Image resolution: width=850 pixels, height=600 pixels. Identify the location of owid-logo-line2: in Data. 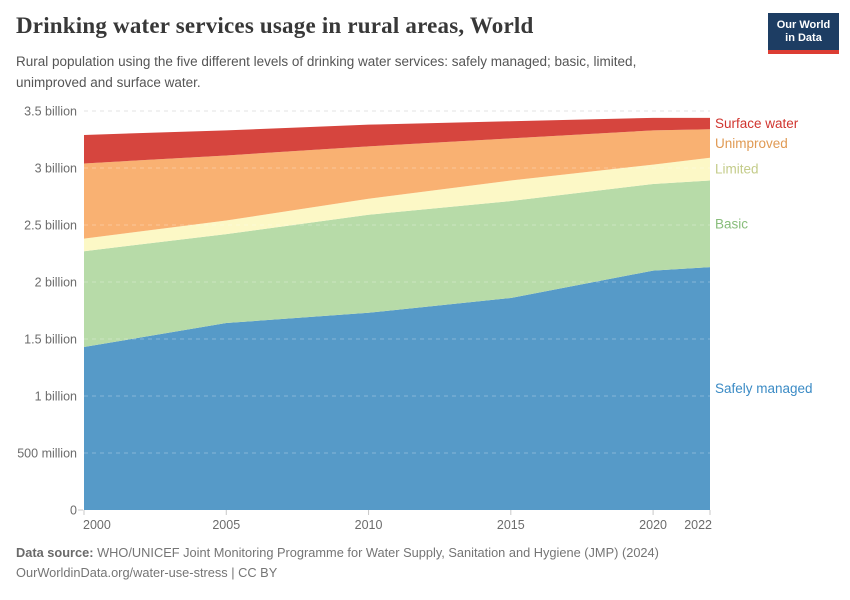
(803, 38).